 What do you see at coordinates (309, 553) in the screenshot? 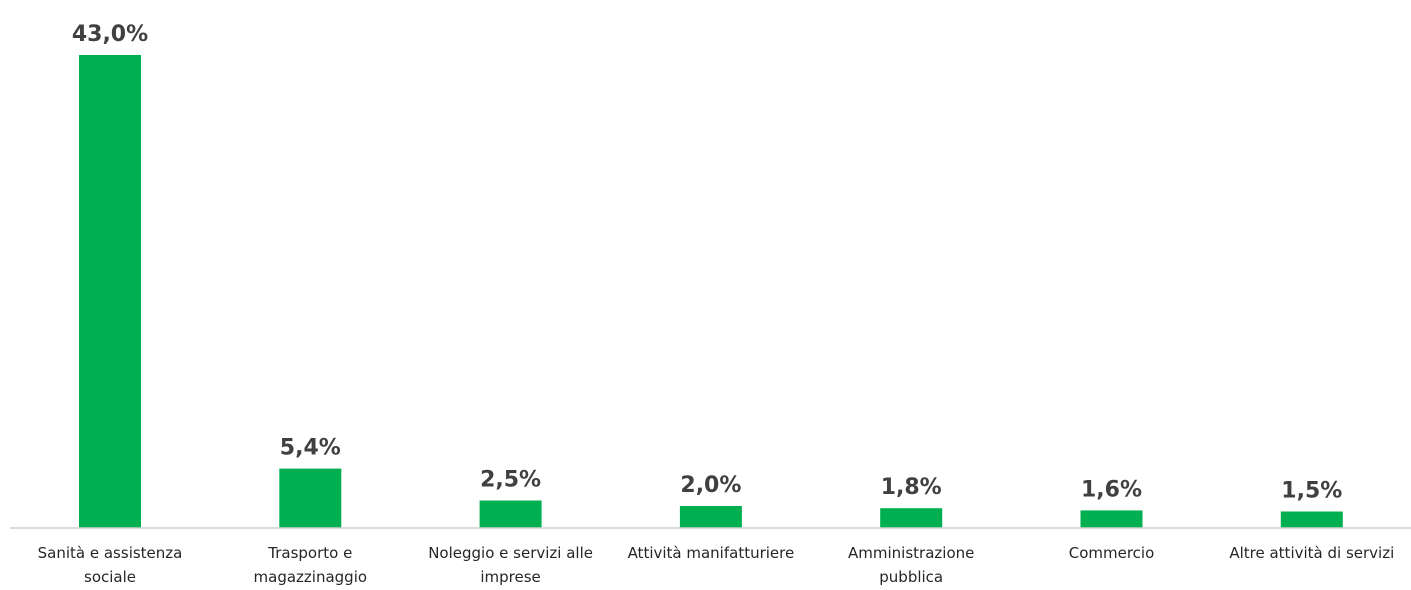
I see `category-label-line: Trasporto e` at bounding box center [309, 553].